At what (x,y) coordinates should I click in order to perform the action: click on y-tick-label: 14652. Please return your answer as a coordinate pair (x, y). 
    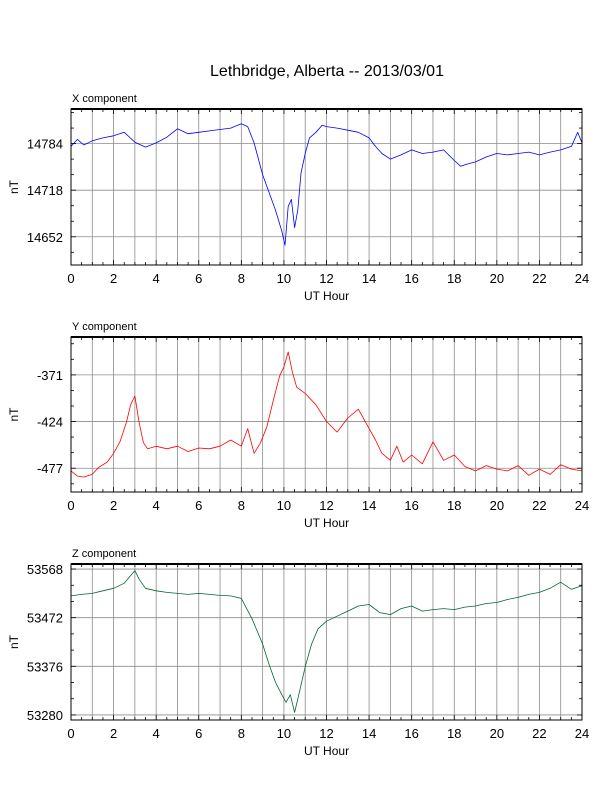
    Looking at the image, I should click on (45, 237).